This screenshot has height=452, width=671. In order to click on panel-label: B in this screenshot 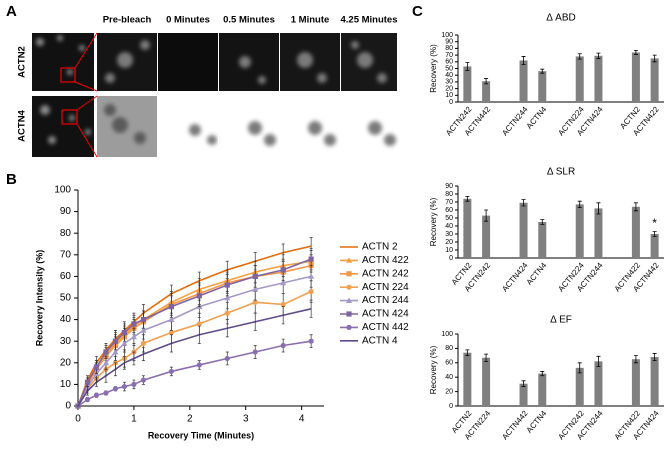, I will do `click(11, 179)`.